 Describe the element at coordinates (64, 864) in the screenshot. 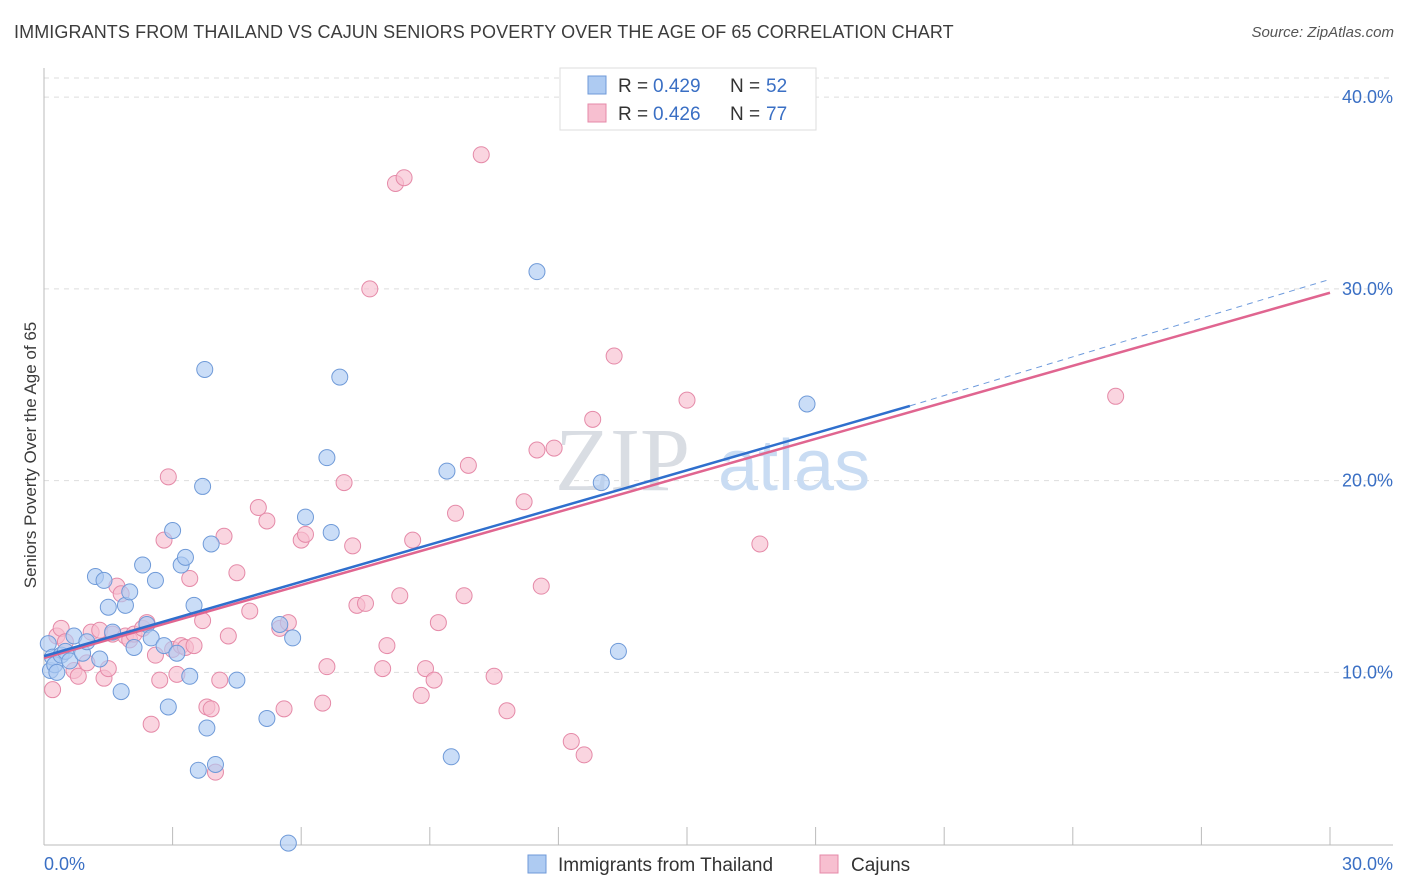

I see `x-tick-label-min: 0.0%` at that location.